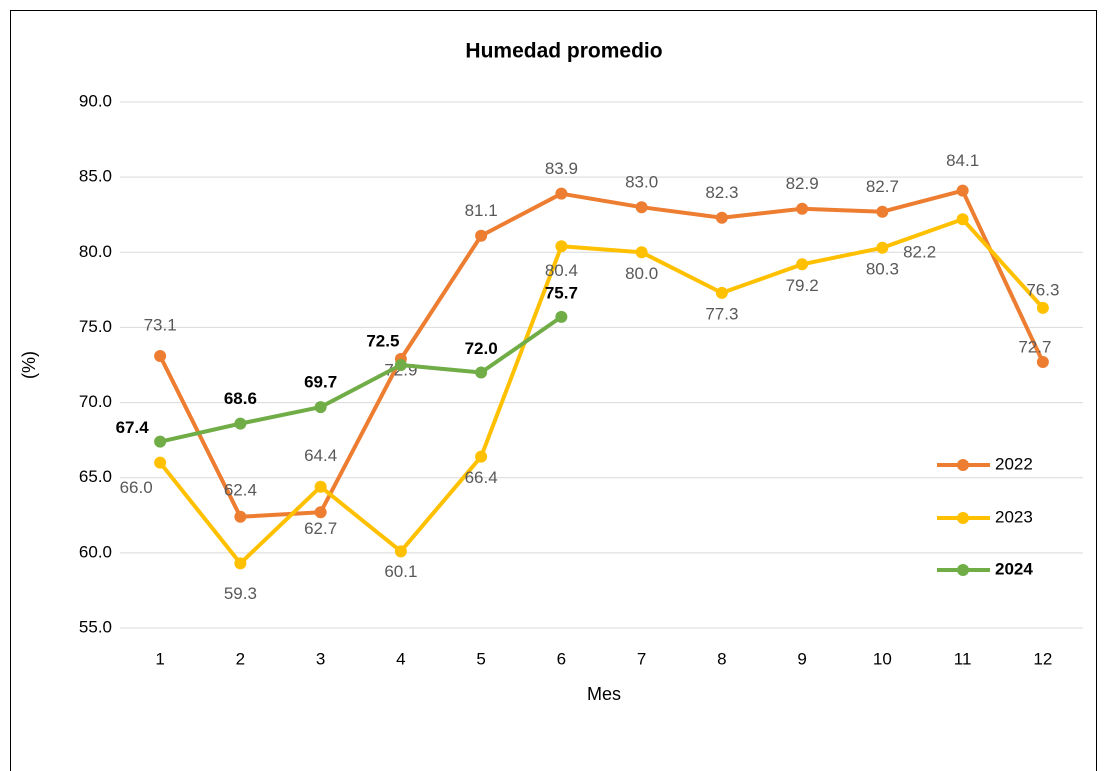 The width and height of the screenshot is (1107, 771). I want to click on x-tick-label: 6, so click(561, 658).